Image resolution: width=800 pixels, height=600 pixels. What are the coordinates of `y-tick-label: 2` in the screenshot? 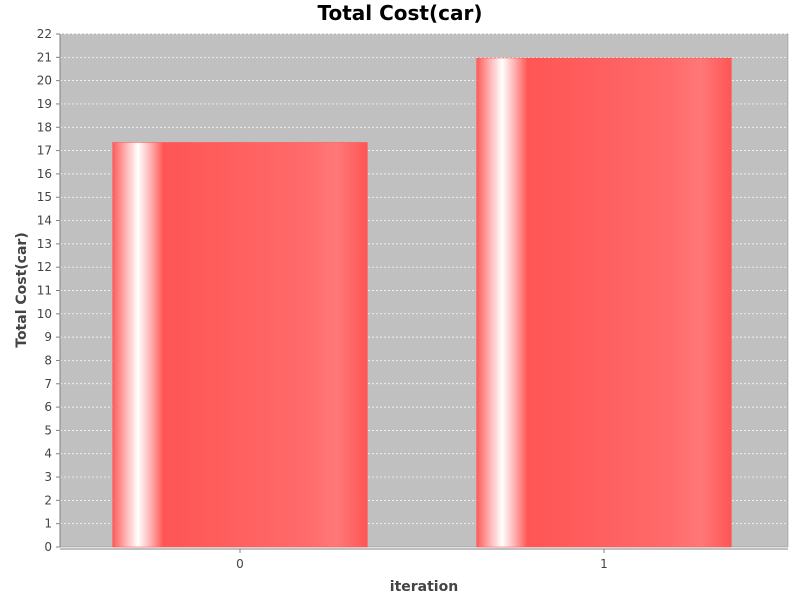 It's located at (48, 500).